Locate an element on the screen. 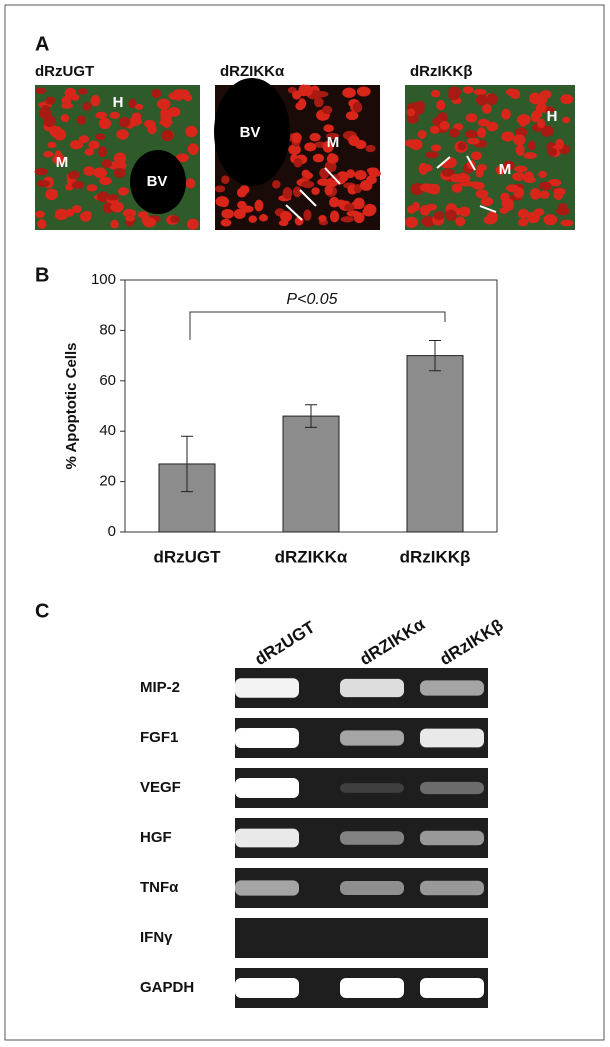 Image resolution: width=610 pixels, height=1047 pixels. image-title: dRZIKKα is located at coordinates (252, 71).